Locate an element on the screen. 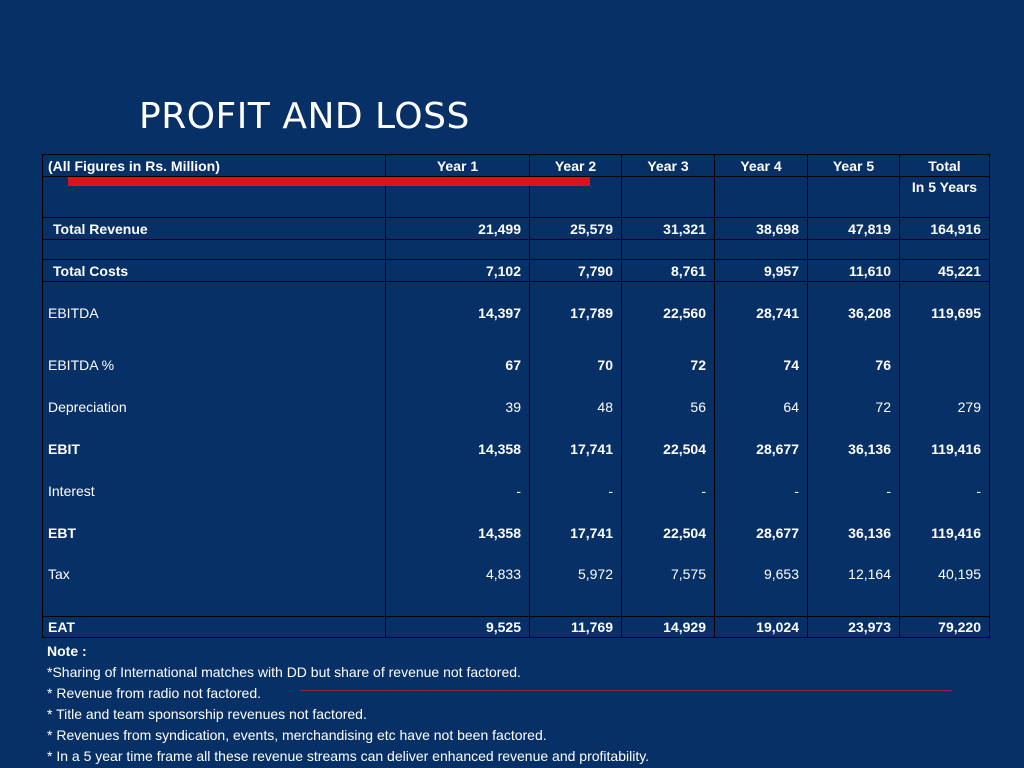 The image size is (1024, 768). cell: 14,929 is located at coordinates (668, 627).